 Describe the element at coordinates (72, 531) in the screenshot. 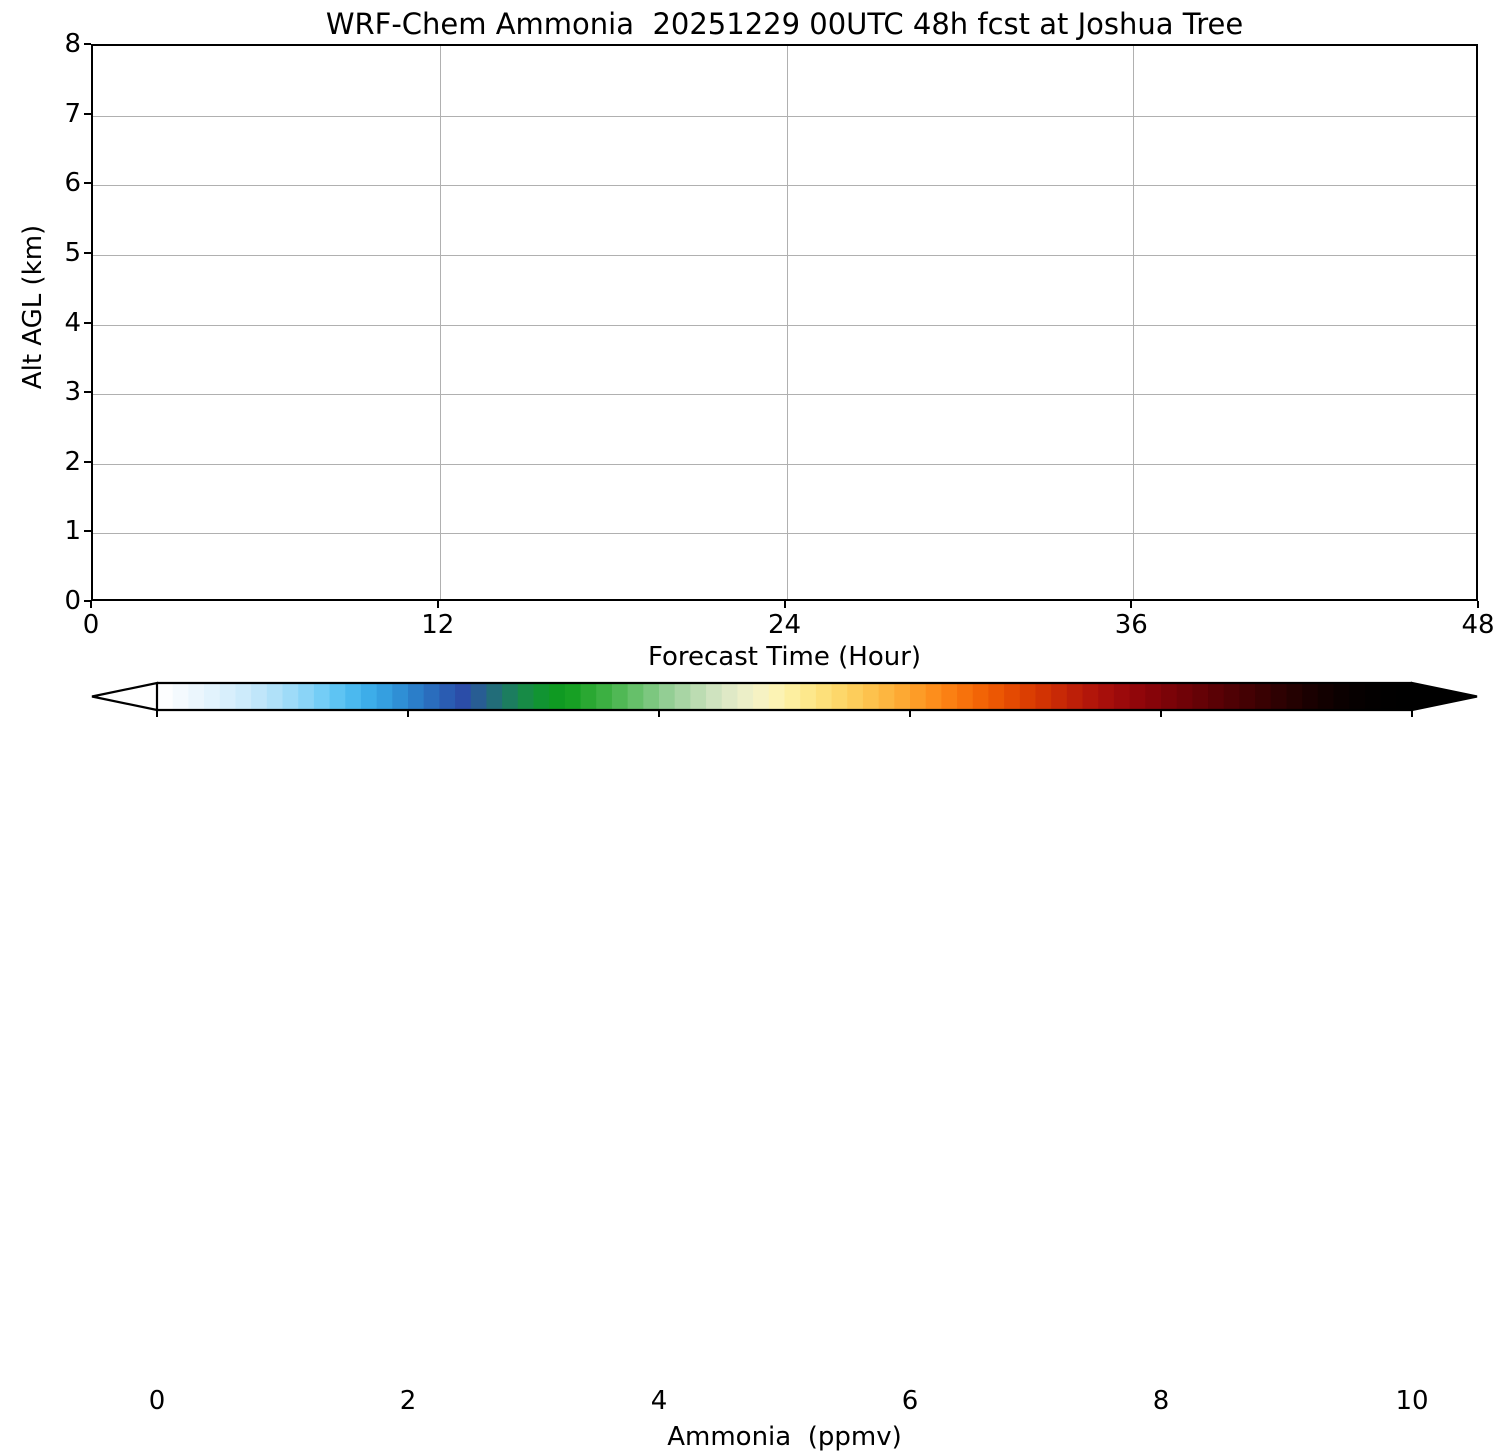

I see `y-tick-label: 1` at that location.